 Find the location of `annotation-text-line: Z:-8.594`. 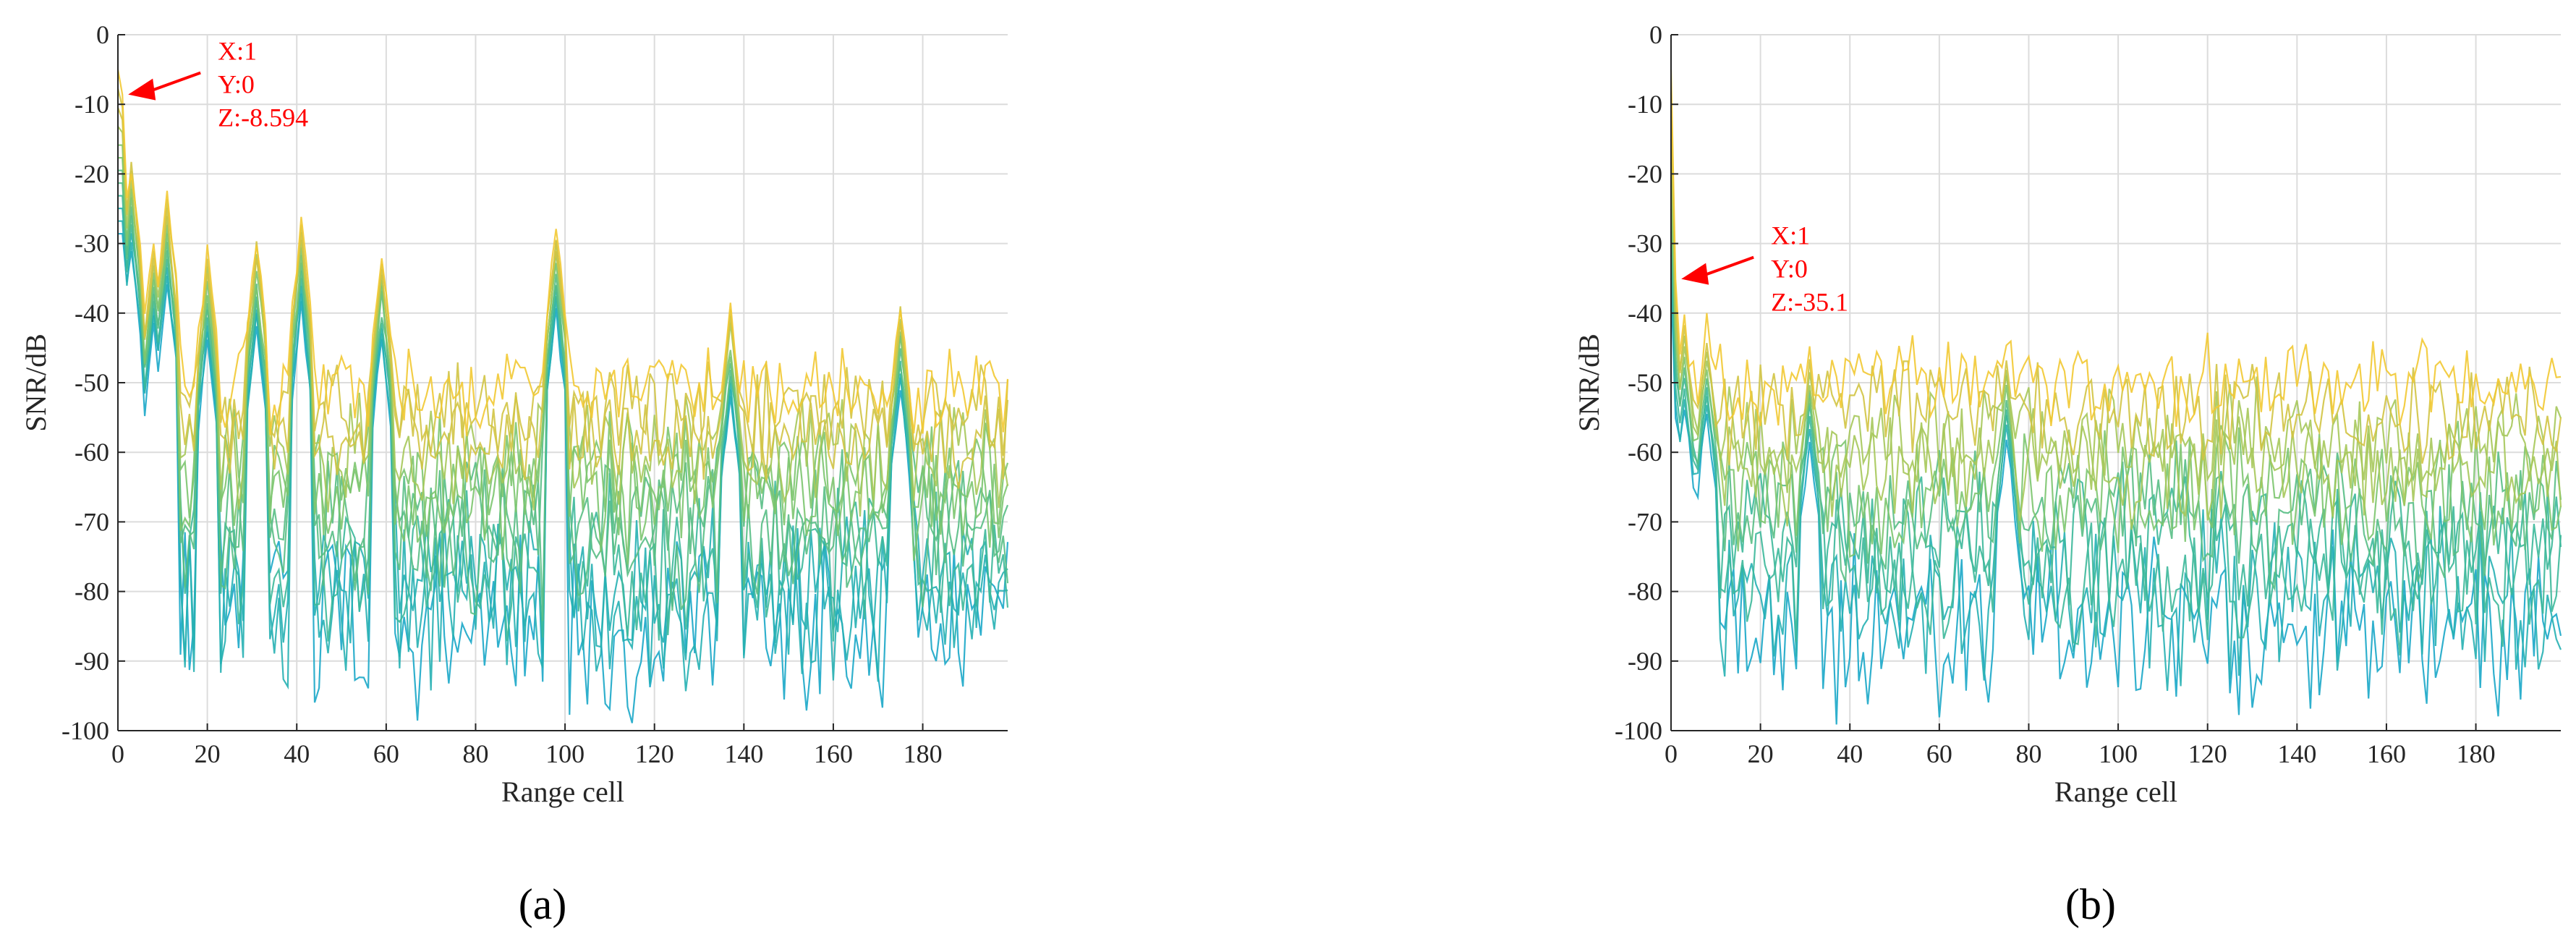

annotation-text-line: Z:-8.594 is located at coordinates (263, 118).